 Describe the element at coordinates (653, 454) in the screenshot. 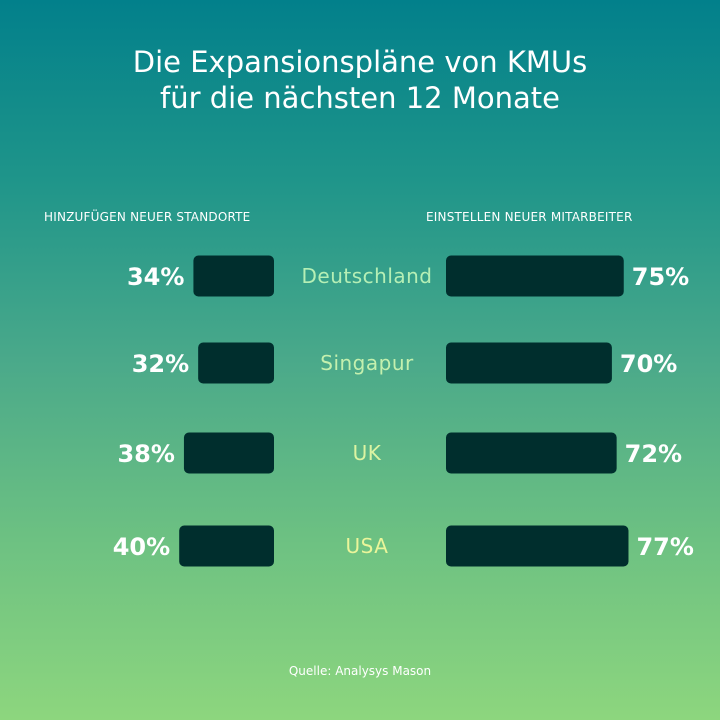

I see `value-label-right: 72%` at that location.